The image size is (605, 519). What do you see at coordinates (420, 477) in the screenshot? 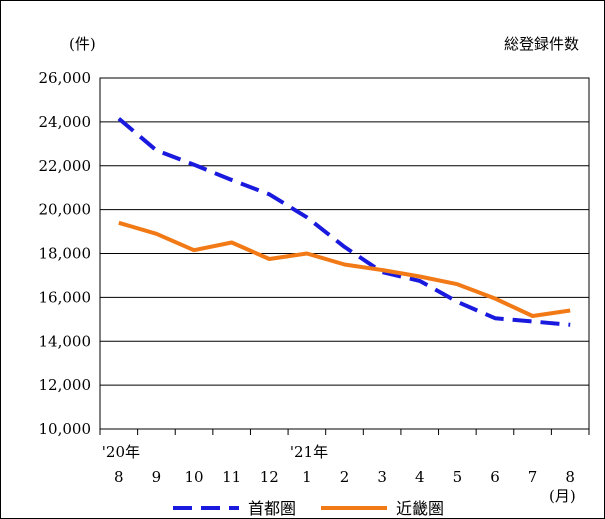
I see `x-tick-label: 4` at bounding box center [420, 477].